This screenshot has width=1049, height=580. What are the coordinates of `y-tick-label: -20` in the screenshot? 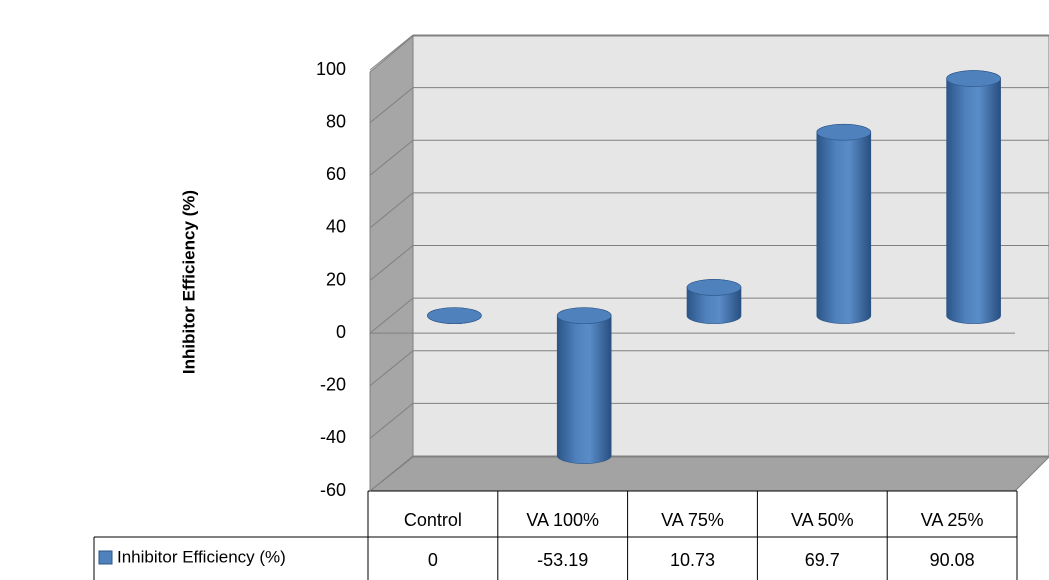 It's located at (333, 385).